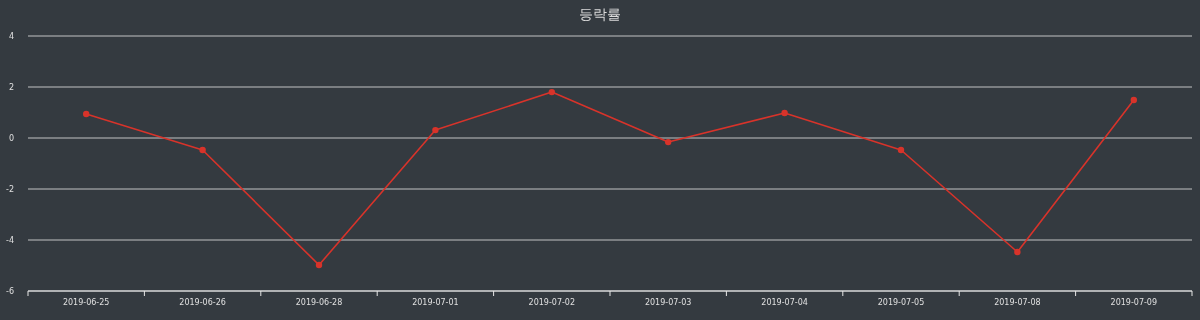 This screenshot has width=1200, height=320. I want to click on y-tick-label: 0, so click(11, 138).